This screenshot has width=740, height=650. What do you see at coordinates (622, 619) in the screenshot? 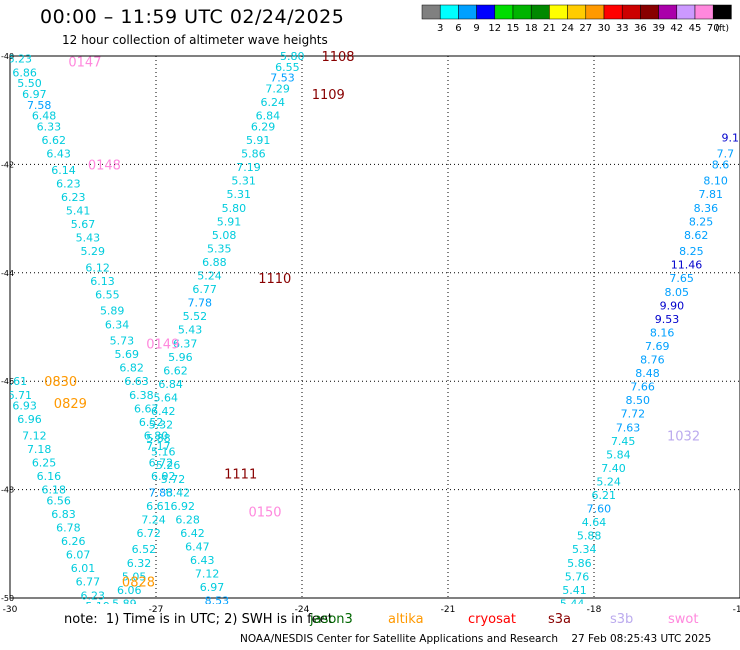
I see `satellite-label-s3b: s3b` at bounding box center [622, 619].